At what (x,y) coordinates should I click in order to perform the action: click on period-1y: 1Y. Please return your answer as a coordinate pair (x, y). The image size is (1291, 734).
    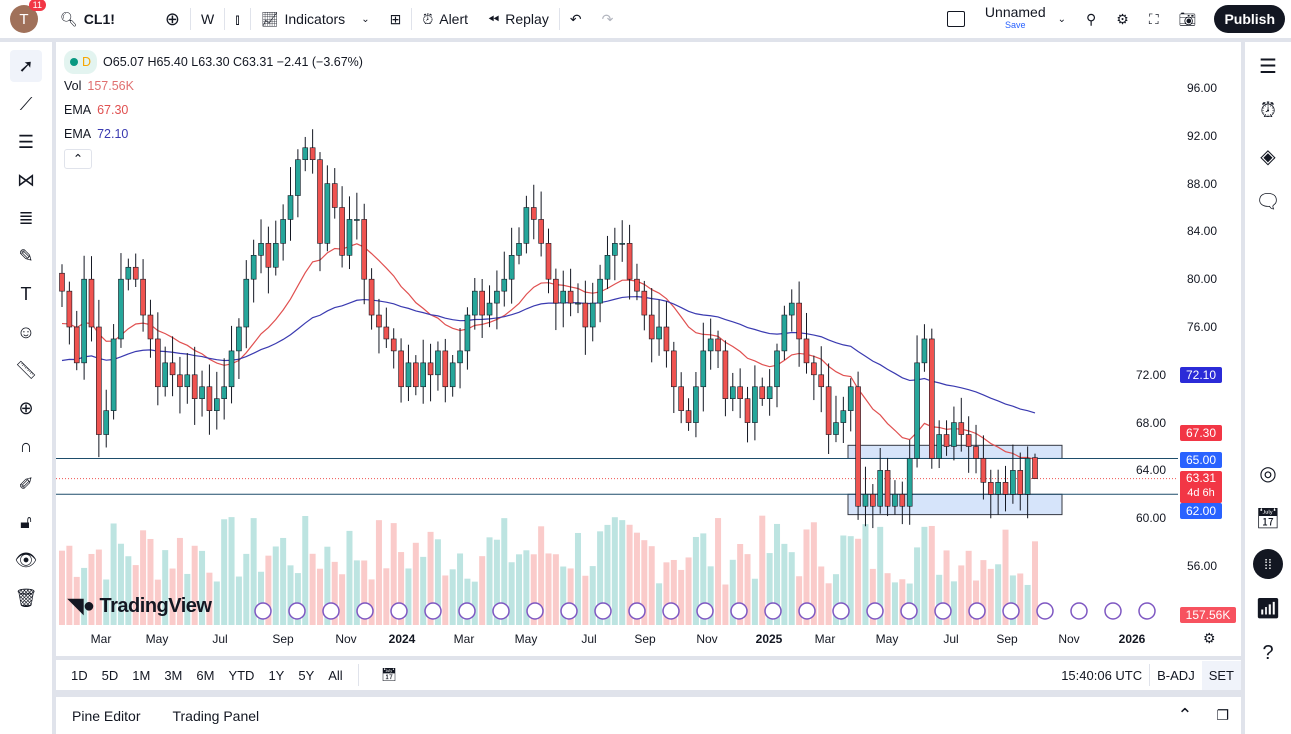
    Looking at the image, I should click on (276, 675).